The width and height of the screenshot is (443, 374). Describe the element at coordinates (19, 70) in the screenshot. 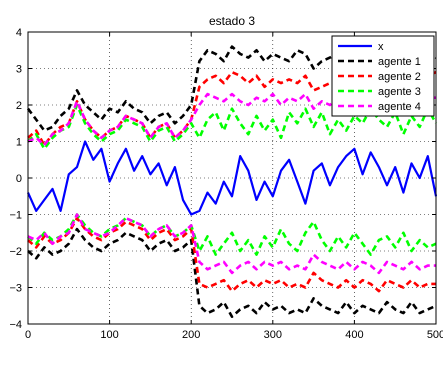

I see `y-tick-label: 3` at that location.